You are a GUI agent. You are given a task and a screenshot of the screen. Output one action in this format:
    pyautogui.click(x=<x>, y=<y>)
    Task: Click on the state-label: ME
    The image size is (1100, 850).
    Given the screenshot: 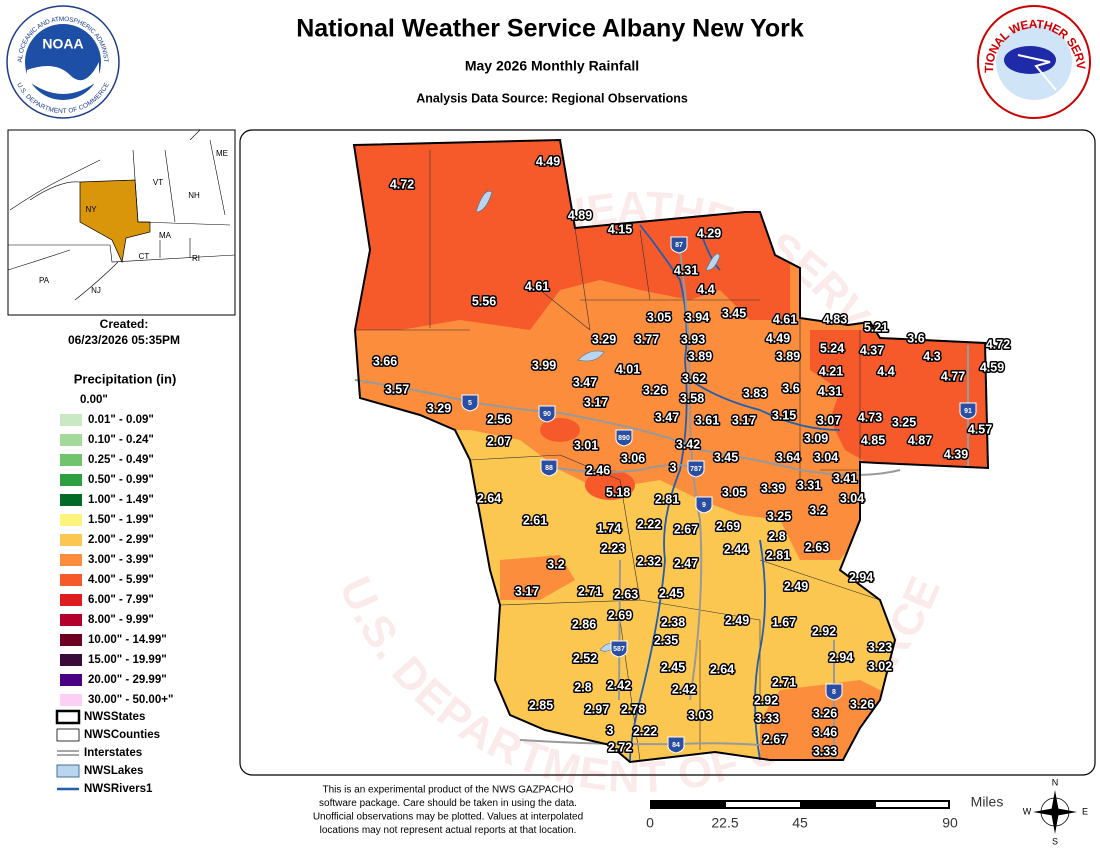 What is the action you would take?
    pyautogui.click(x=222, y=153)
    